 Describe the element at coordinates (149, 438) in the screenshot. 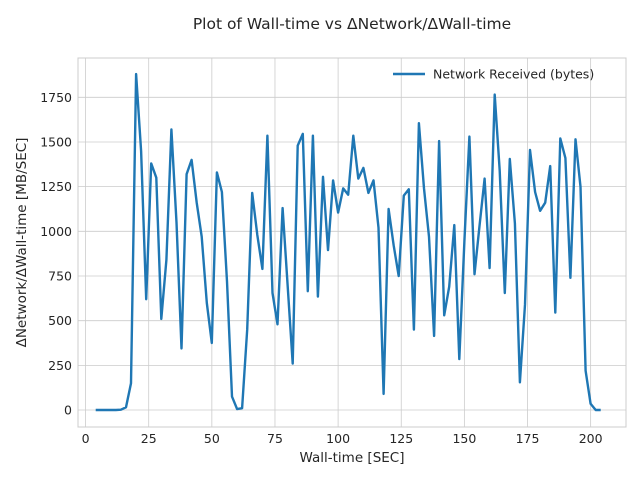

I see `x-tick-label: 25` at that location.